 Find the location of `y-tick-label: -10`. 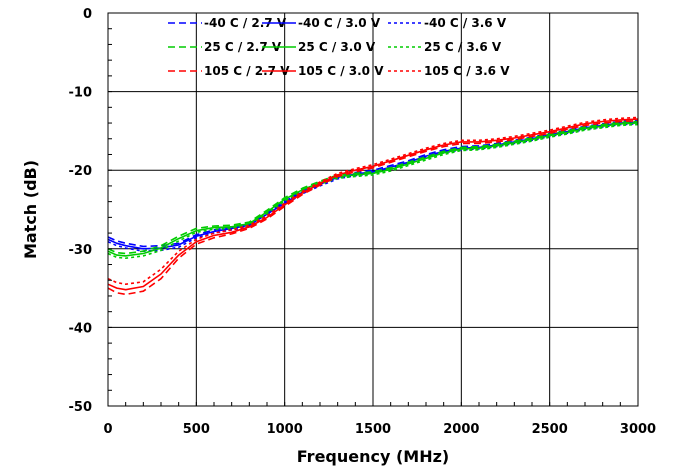

y-tick-label: -10 is located at coordinates (81, 93).